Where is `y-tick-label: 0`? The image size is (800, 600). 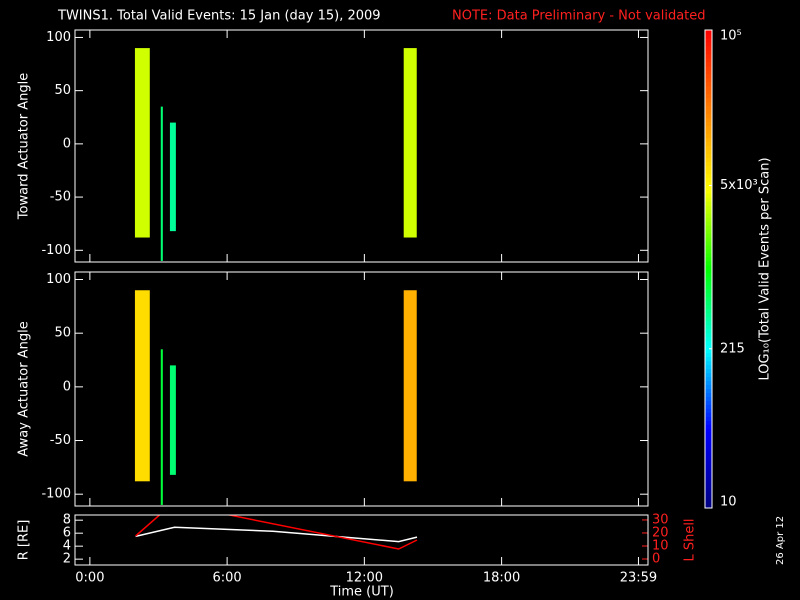
y-tick-label: 0 is located at coordinates (67, 143).